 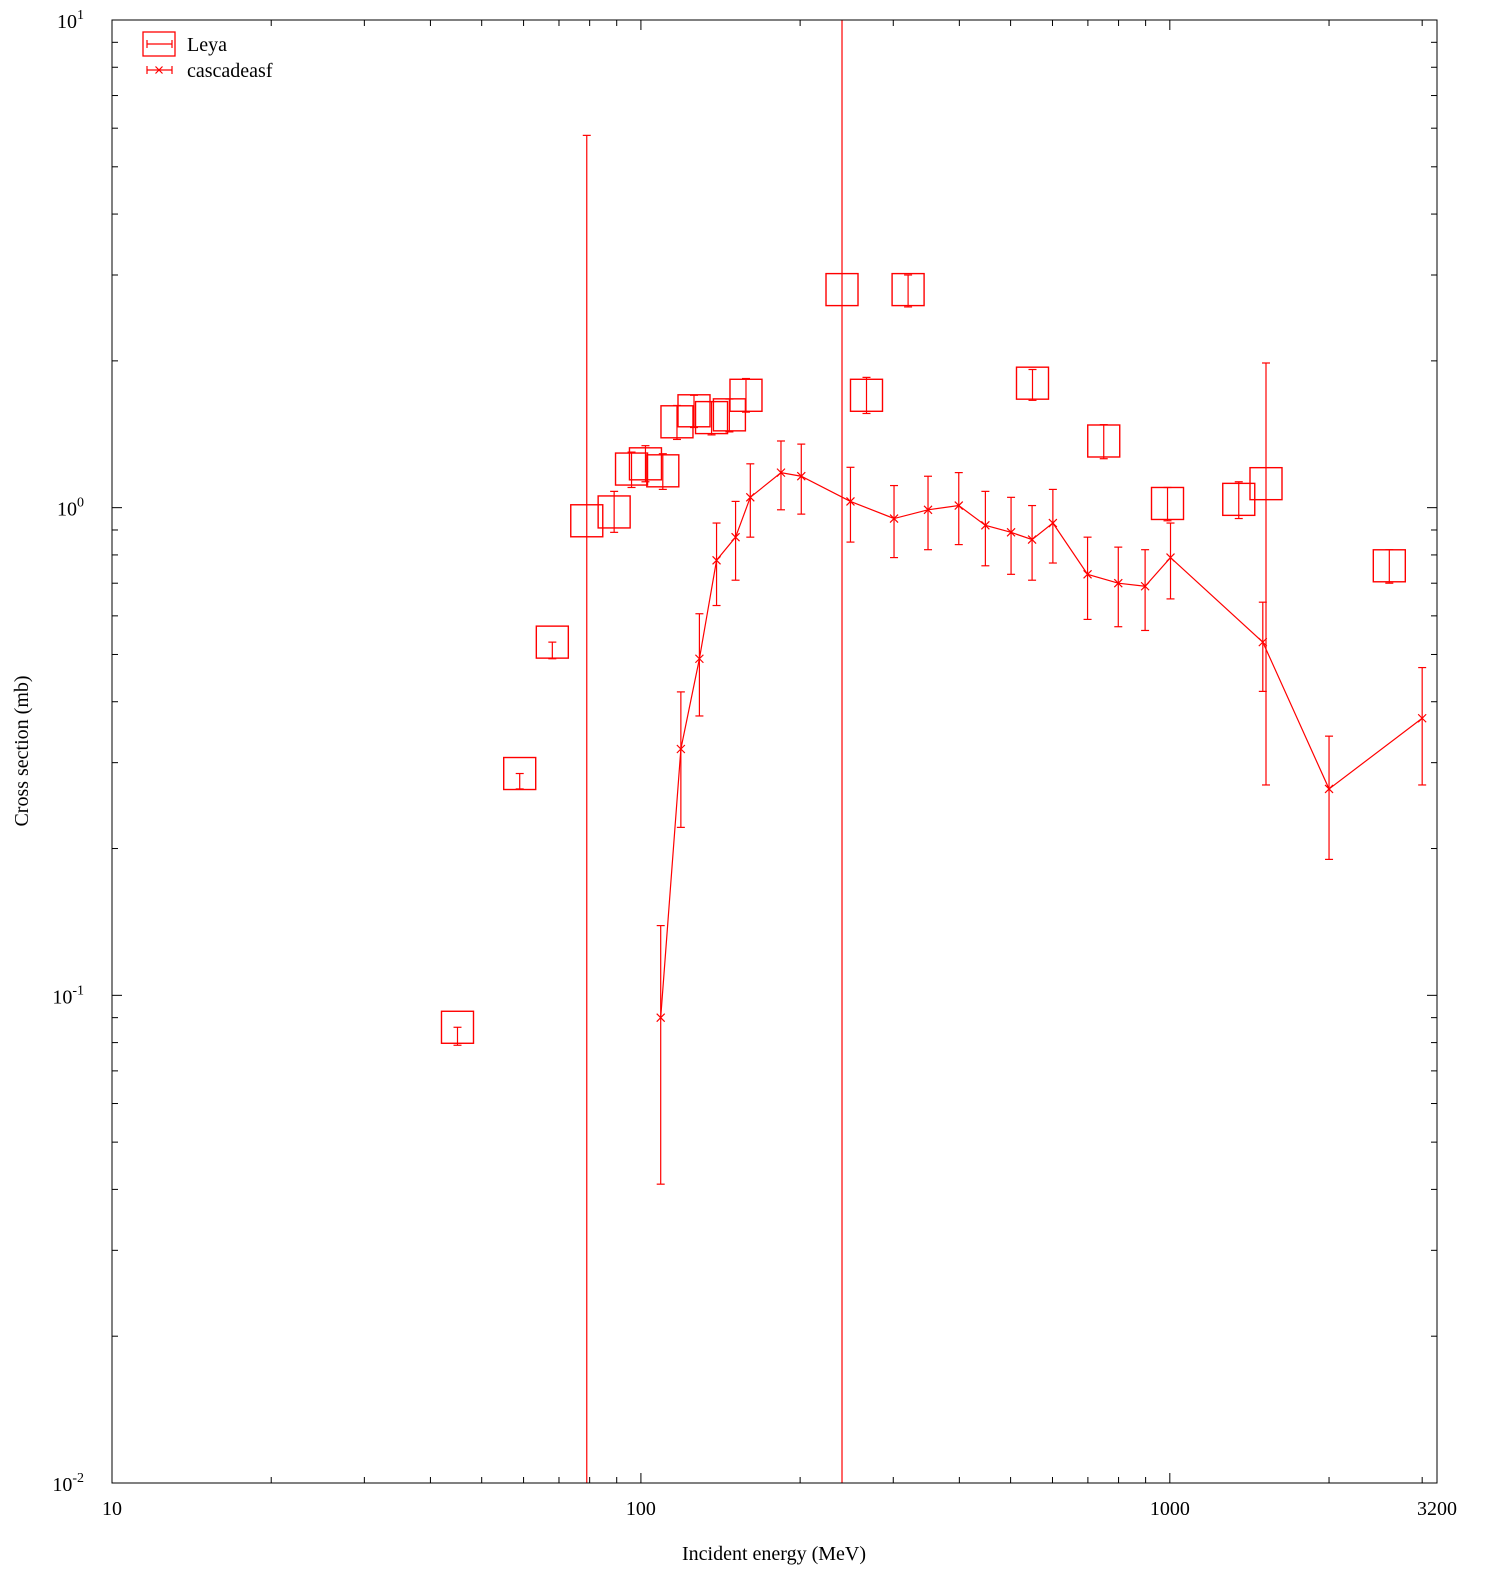 What do you see at coordinates (774, 1554) in the screenshot?
I see `x-axis-title: Incident energy (MeV)` at bounding box center [774, 1554].